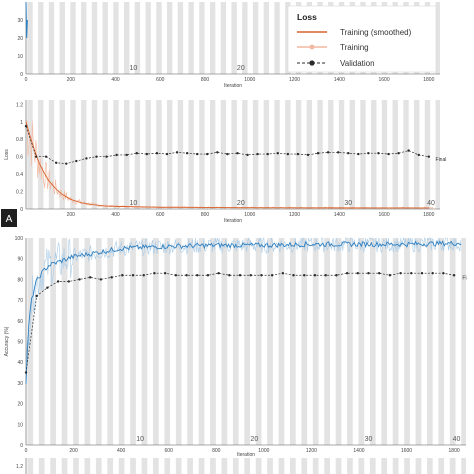  I want to click on x-tick-label: 1600, so click(383, 80).